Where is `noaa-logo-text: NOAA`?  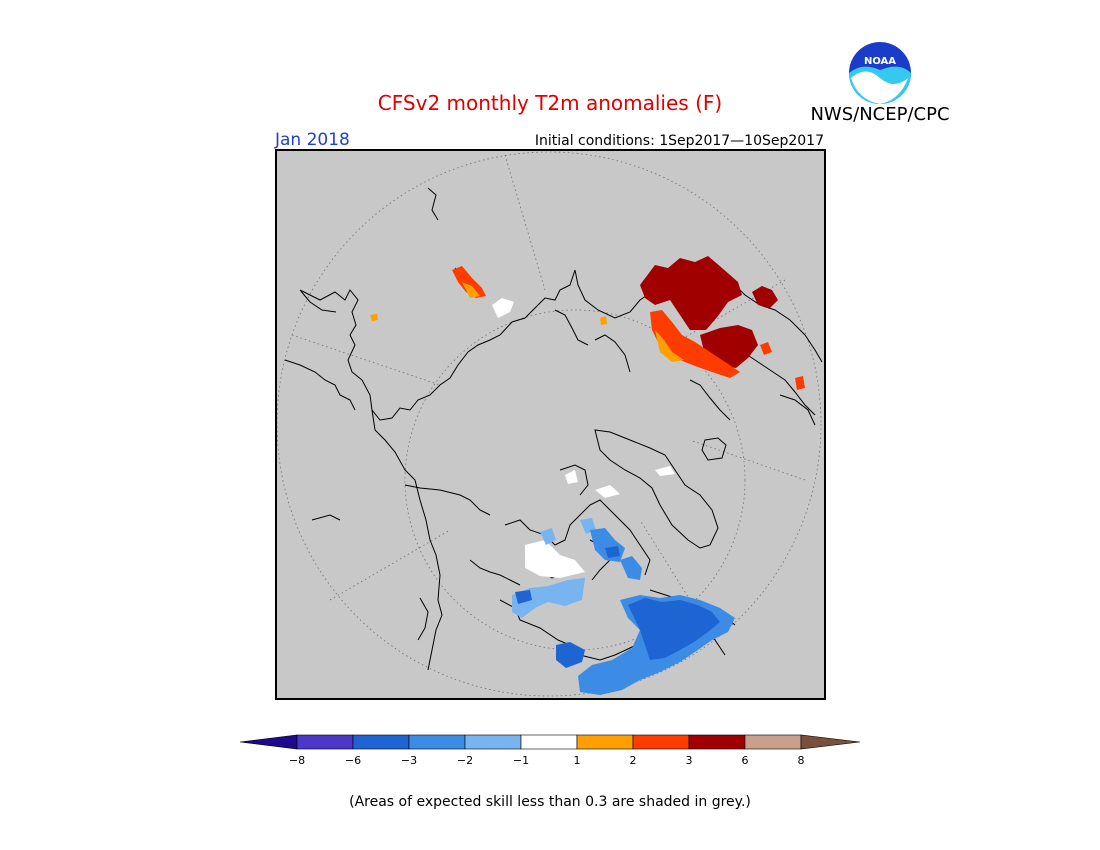 noaa-logo-text: NOAA is located at coordinates (880, 61).